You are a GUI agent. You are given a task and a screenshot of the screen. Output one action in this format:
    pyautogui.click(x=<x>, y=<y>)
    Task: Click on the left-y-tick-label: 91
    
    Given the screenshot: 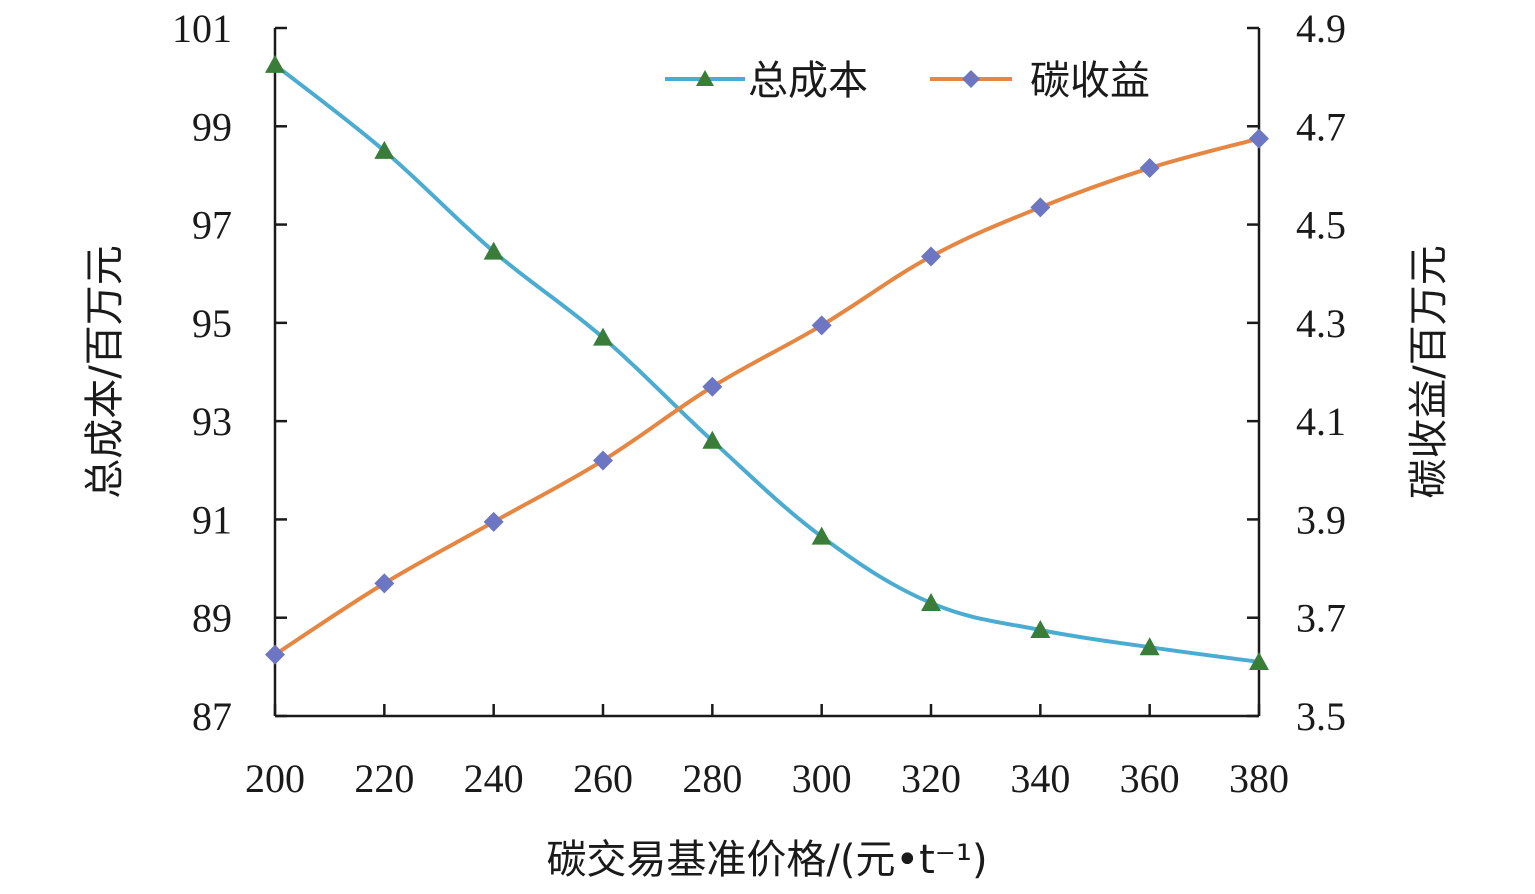 What is the action you would take?
    pyautogui.click(x=212, y=519)
    